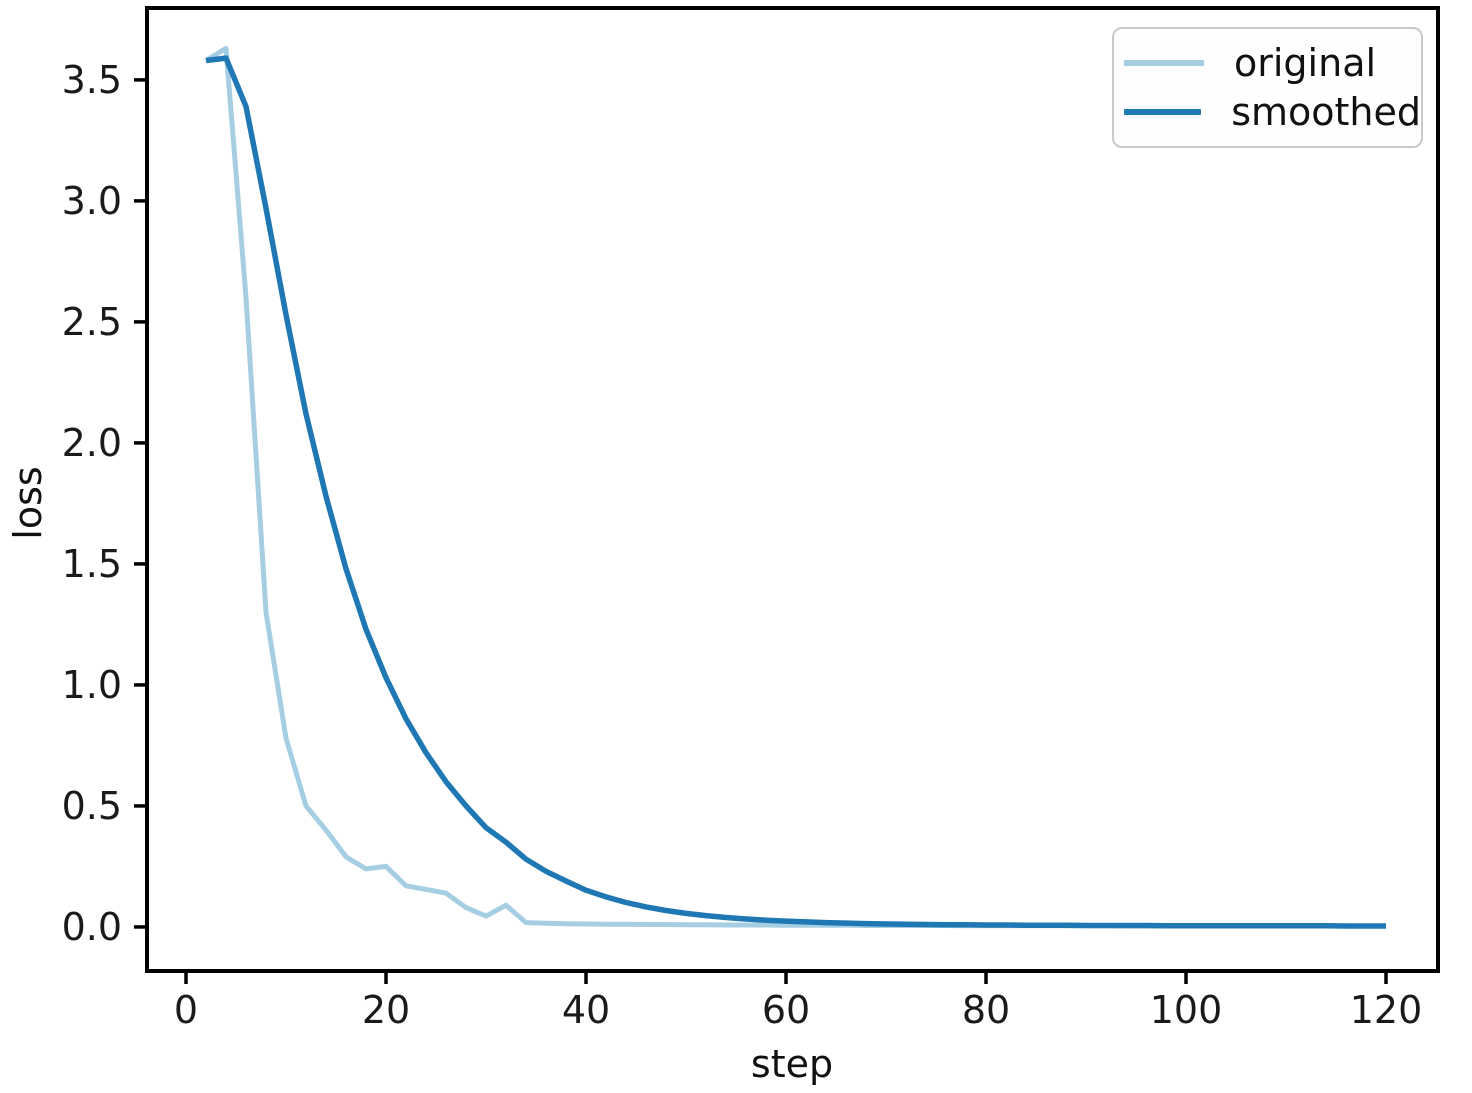 This screenshot has width=1472, height=1093. I want to click on legend-label-smoothed: smoothed, so click(1326, 112).